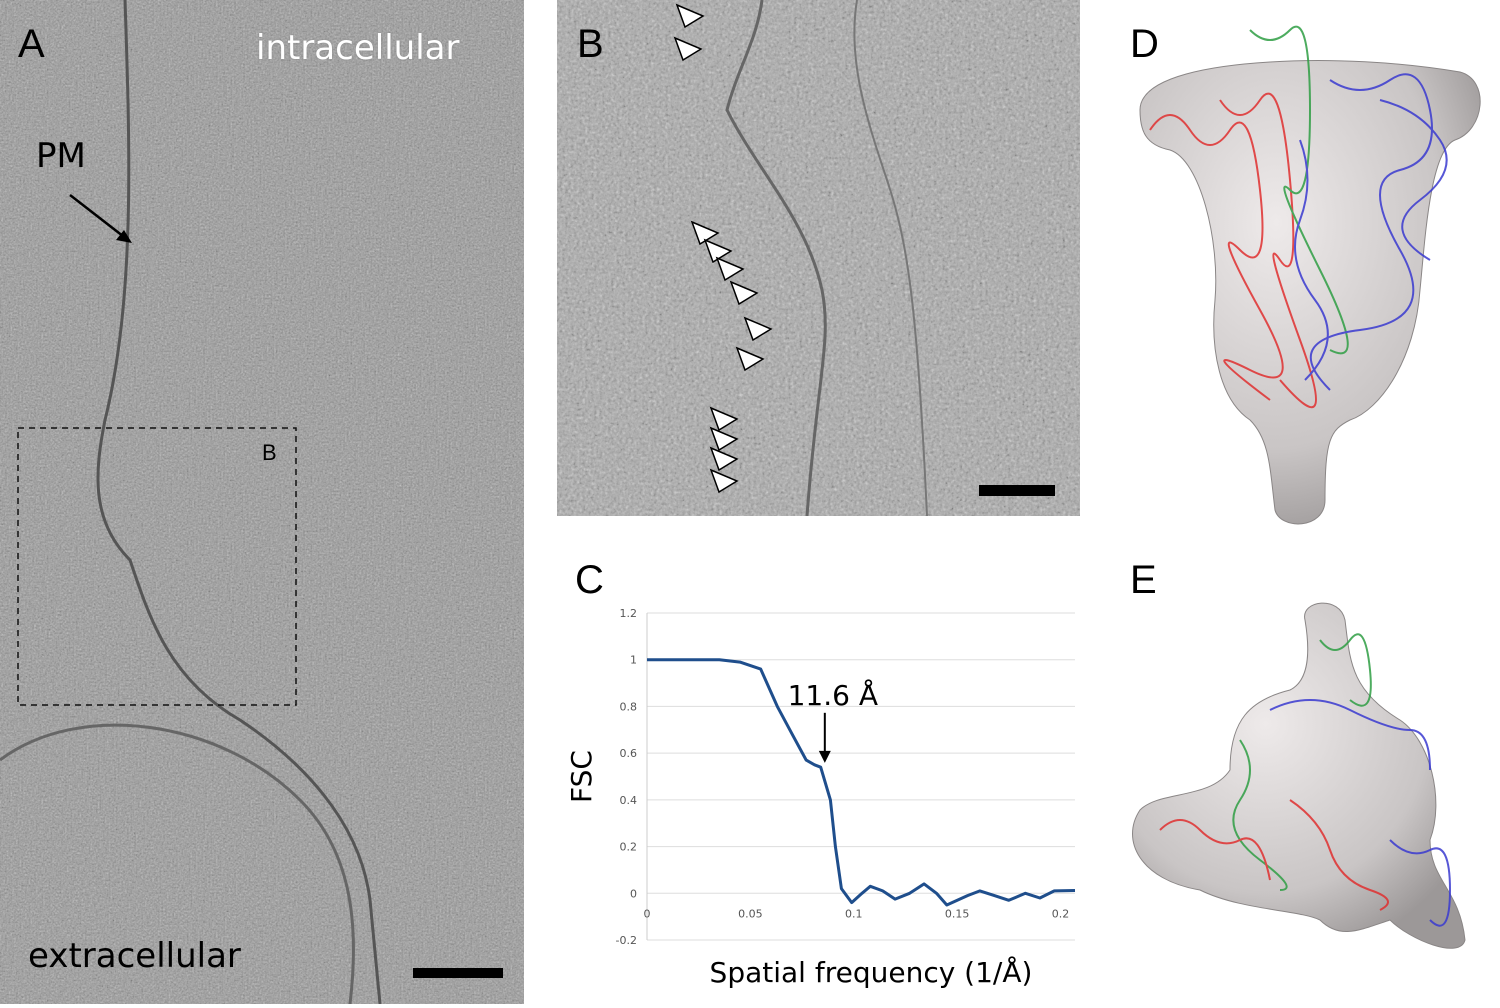 The width and height of the screenshot is (1500, 1008). What do you see at coordinates (581, 776) in the screenshot?
I see `y-axis-label: FSC` at bounding box center [581, 776].